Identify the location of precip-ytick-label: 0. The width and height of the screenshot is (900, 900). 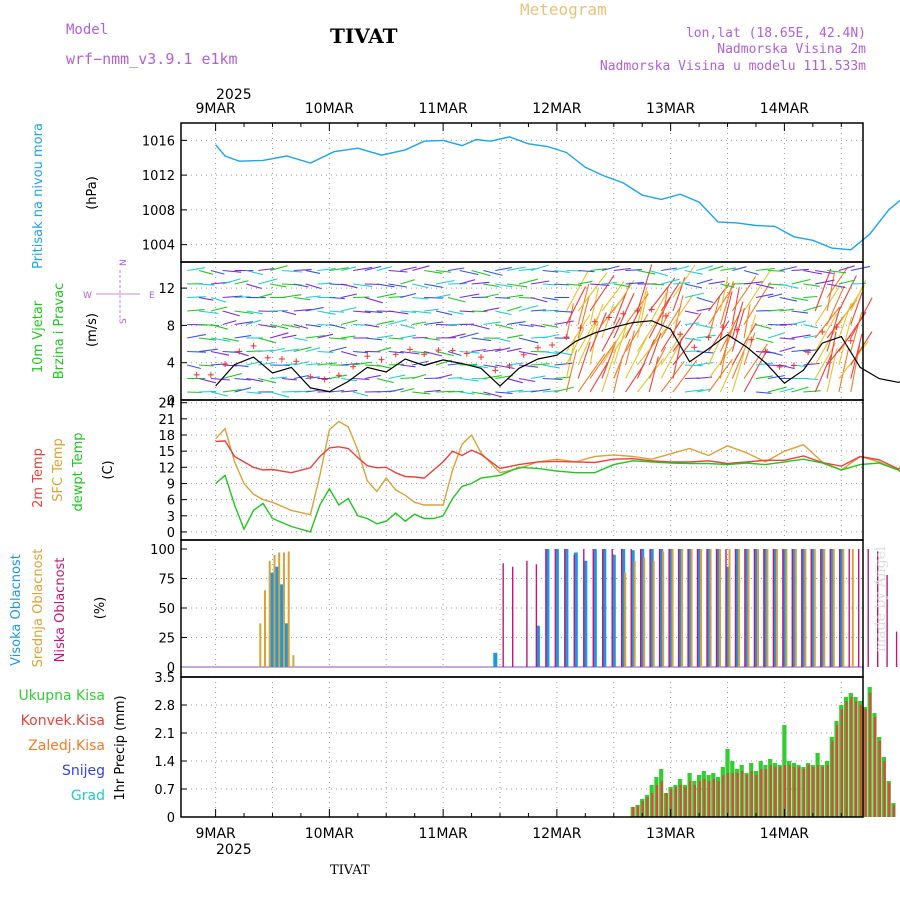
(171, 818).